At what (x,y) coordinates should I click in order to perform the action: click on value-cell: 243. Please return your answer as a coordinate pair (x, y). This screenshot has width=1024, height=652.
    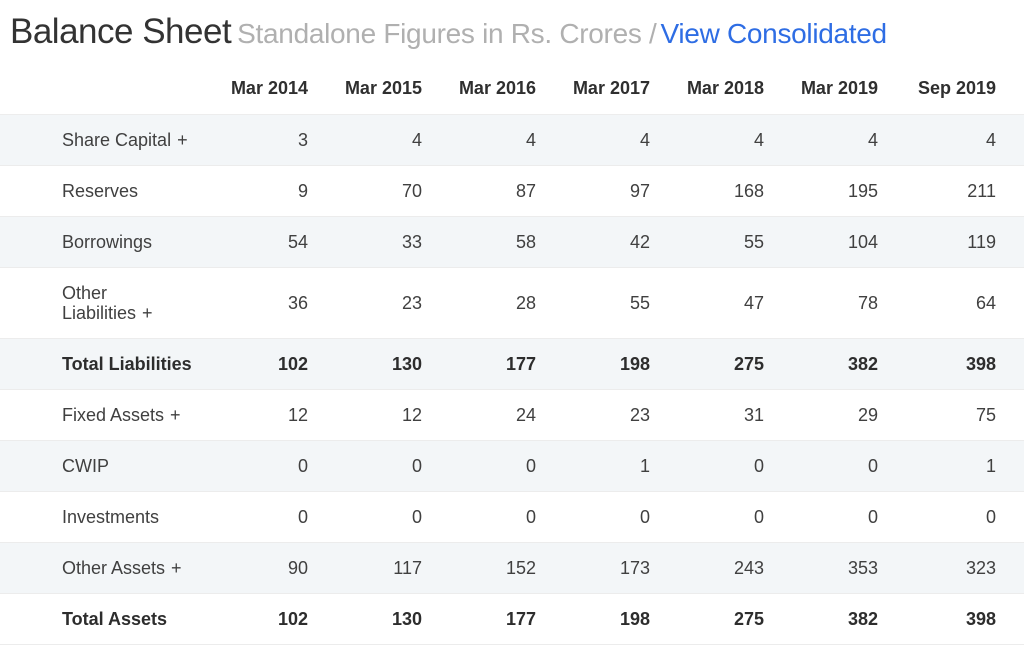
    Looking at the image, I should click on (707, 568).